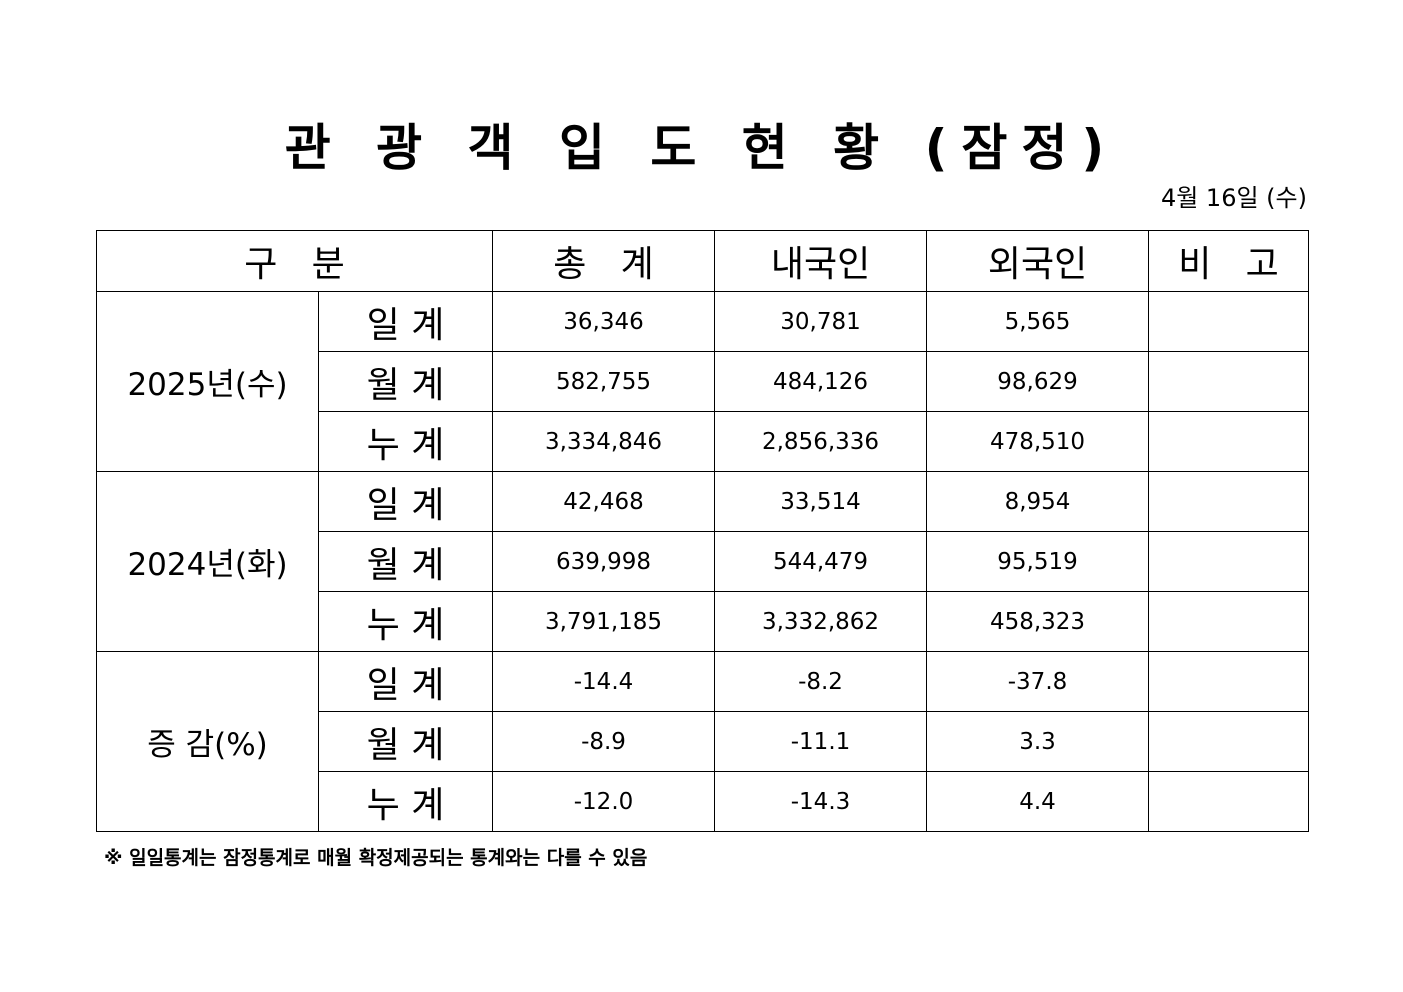  I want to click on total-value: -8.9, so click(604, 741).